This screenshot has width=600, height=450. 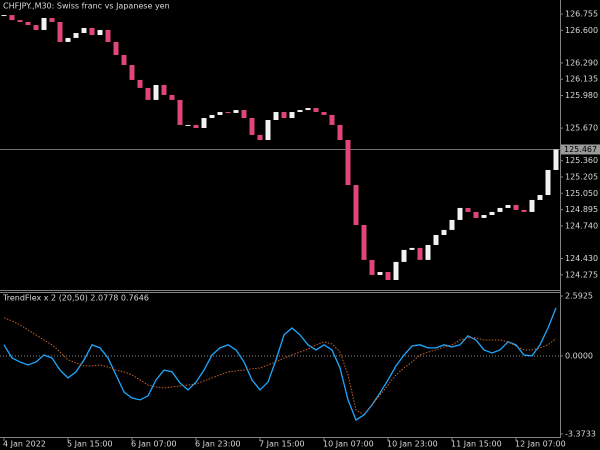 I want to click on y-tick-label: 125.980, so click(x=581, y=95).